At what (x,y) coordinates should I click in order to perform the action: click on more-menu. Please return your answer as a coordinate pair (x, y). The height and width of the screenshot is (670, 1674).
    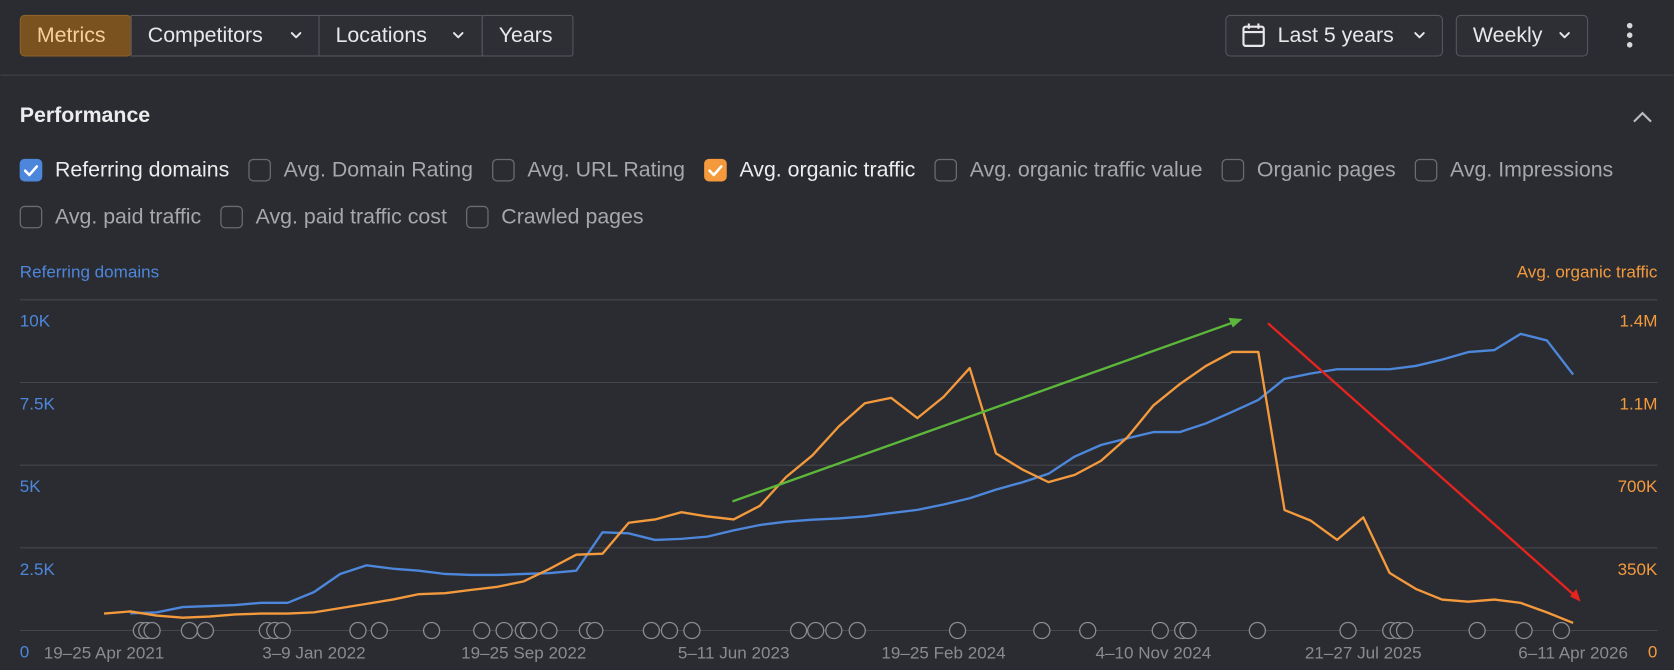
    Looking at the image, I should click on (1629, 35).